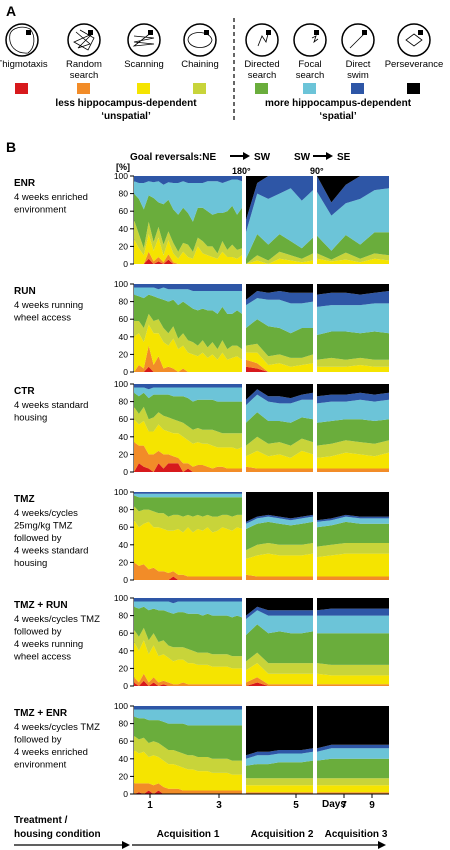 This screenshot has width=450, height=850. Describe the element at coordinates (40, 765) in the screenshot. I see `group-description: environment` at that location.